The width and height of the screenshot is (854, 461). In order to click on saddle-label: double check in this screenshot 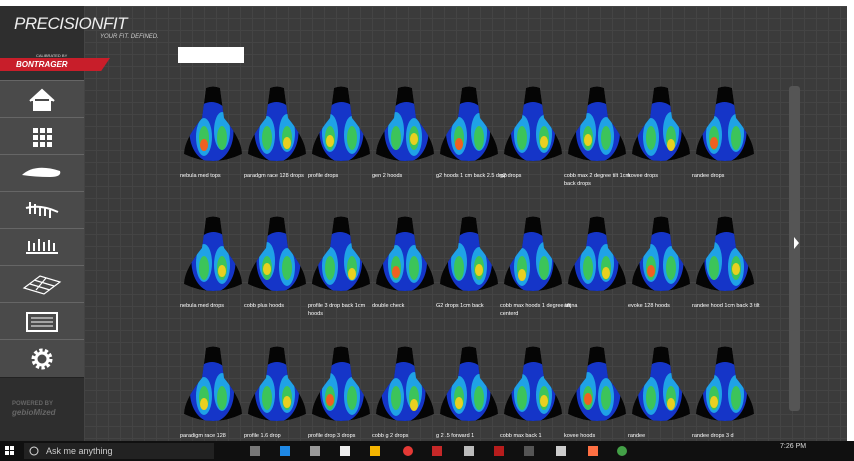, I will do `click(388, 306)`.